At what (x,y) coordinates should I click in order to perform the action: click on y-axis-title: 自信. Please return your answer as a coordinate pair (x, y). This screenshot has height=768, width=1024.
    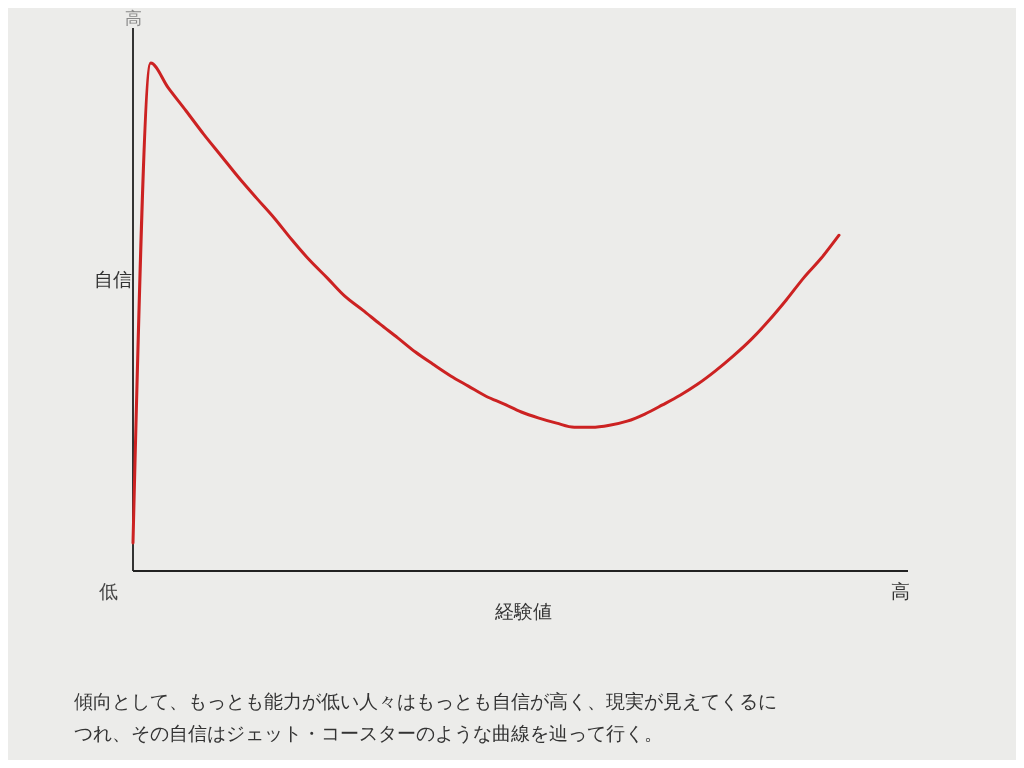
    Looking at the image, I should click on (113, 279).